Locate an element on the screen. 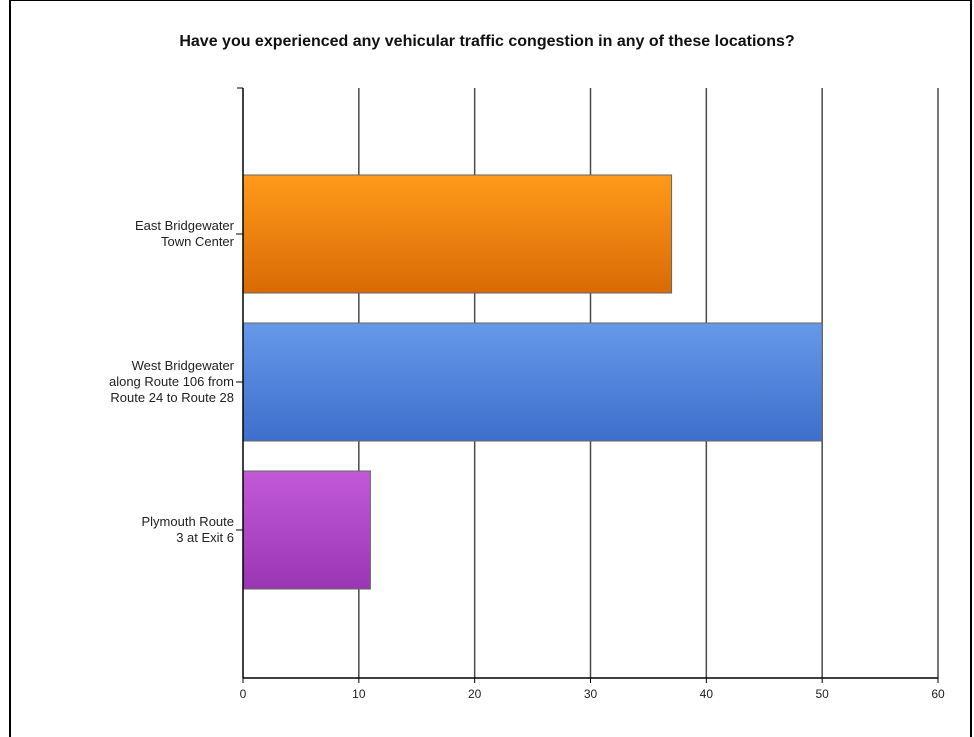 The height and width of the screenshot is (737, 974). x-tick-label: 20 is located at coordinates (475, 694).